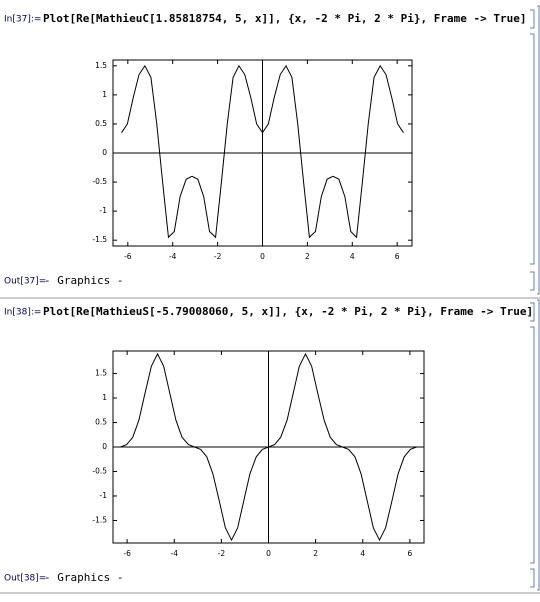 The width and height of the screenshot is (540, 602). I want to click on in-label: In[38]:=, so click(22, 313).